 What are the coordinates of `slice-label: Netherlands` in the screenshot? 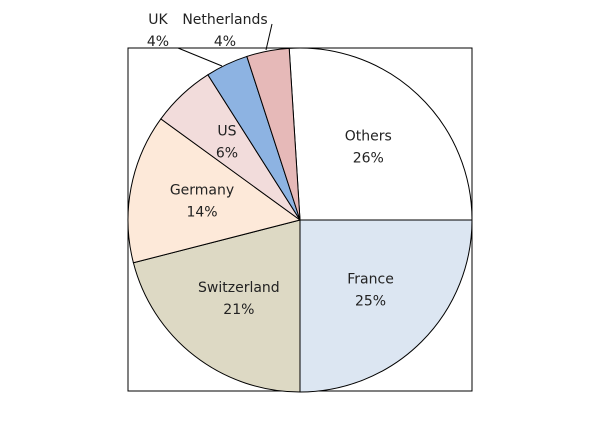 It's located at (224, 20).